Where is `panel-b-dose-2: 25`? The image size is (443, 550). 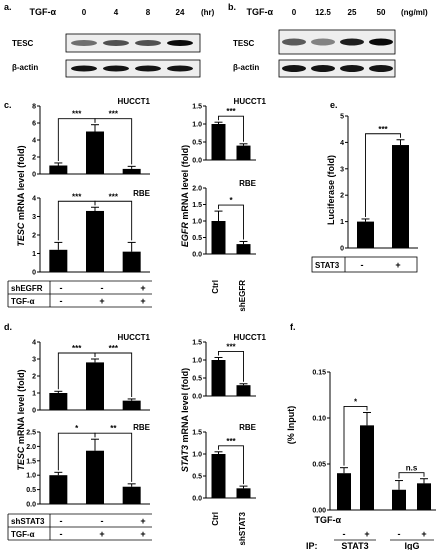
panel-b-dose-2: 25 is located at coordinates (352, 12).